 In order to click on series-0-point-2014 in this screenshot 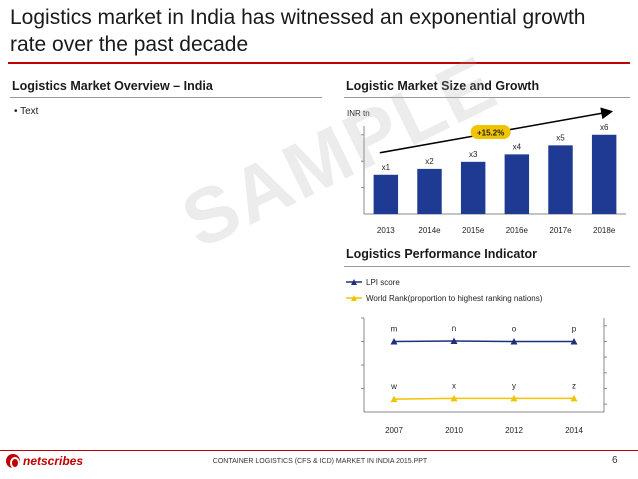, I will do `click(574, 341)`.